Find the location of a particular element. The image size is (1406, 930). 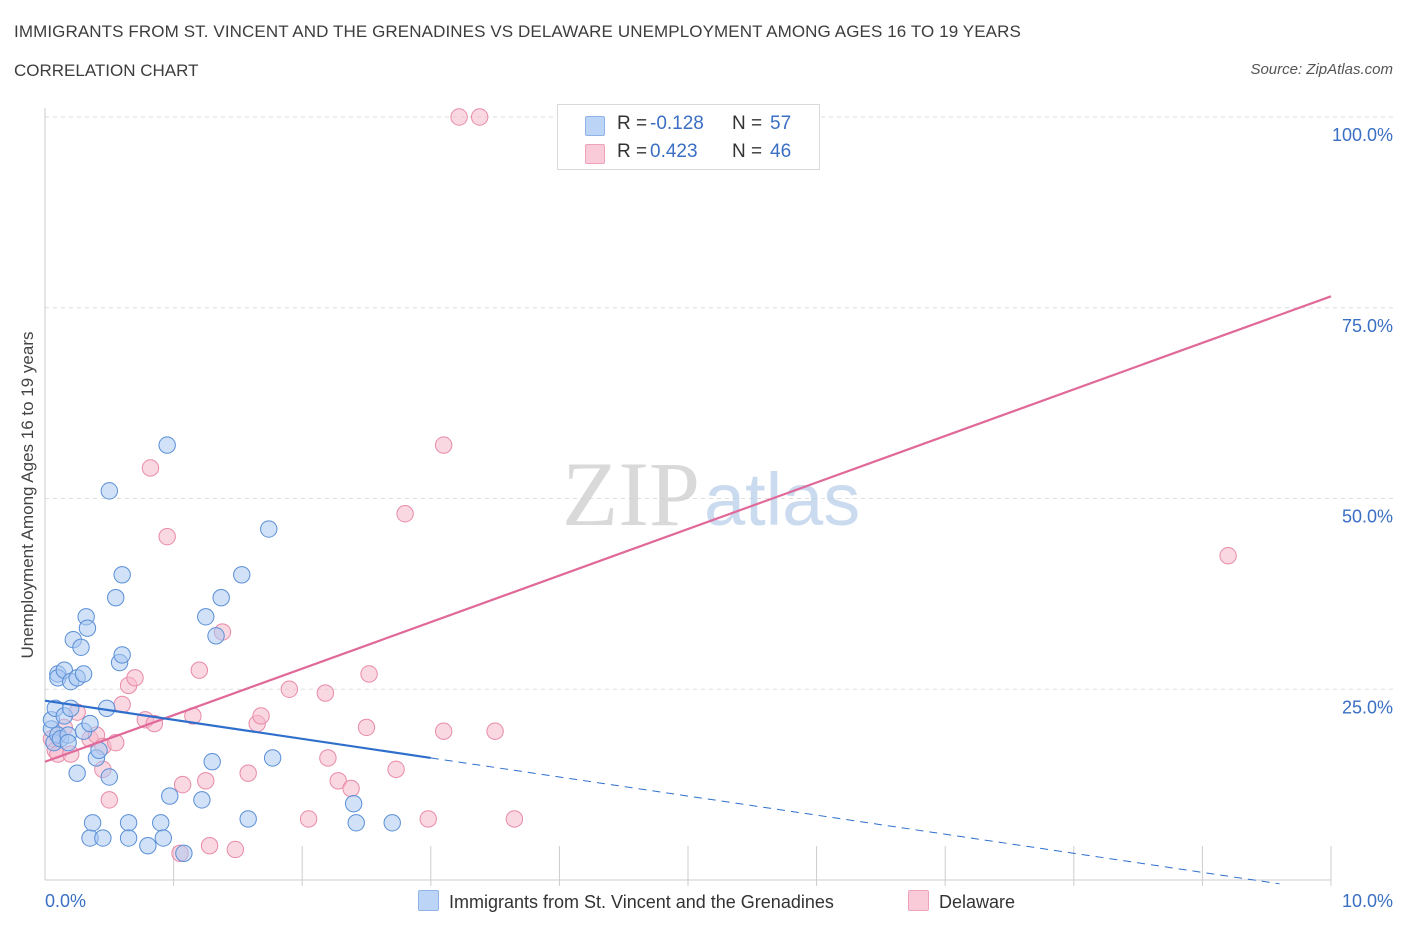

legend-swatch-blue is located at coordinates (595, 126).